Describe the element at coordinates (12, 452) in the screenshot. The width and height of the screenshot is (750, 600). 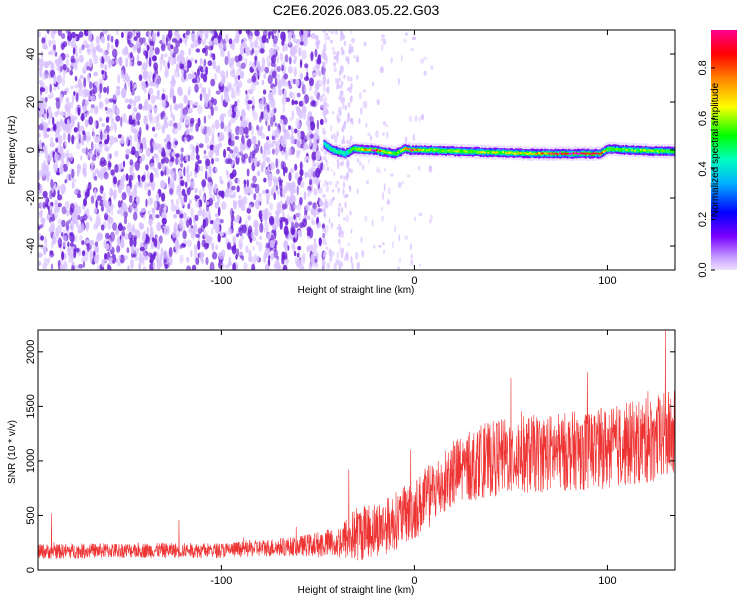
I see `snr-y-label: SNR (10 * v/v)` at that location.